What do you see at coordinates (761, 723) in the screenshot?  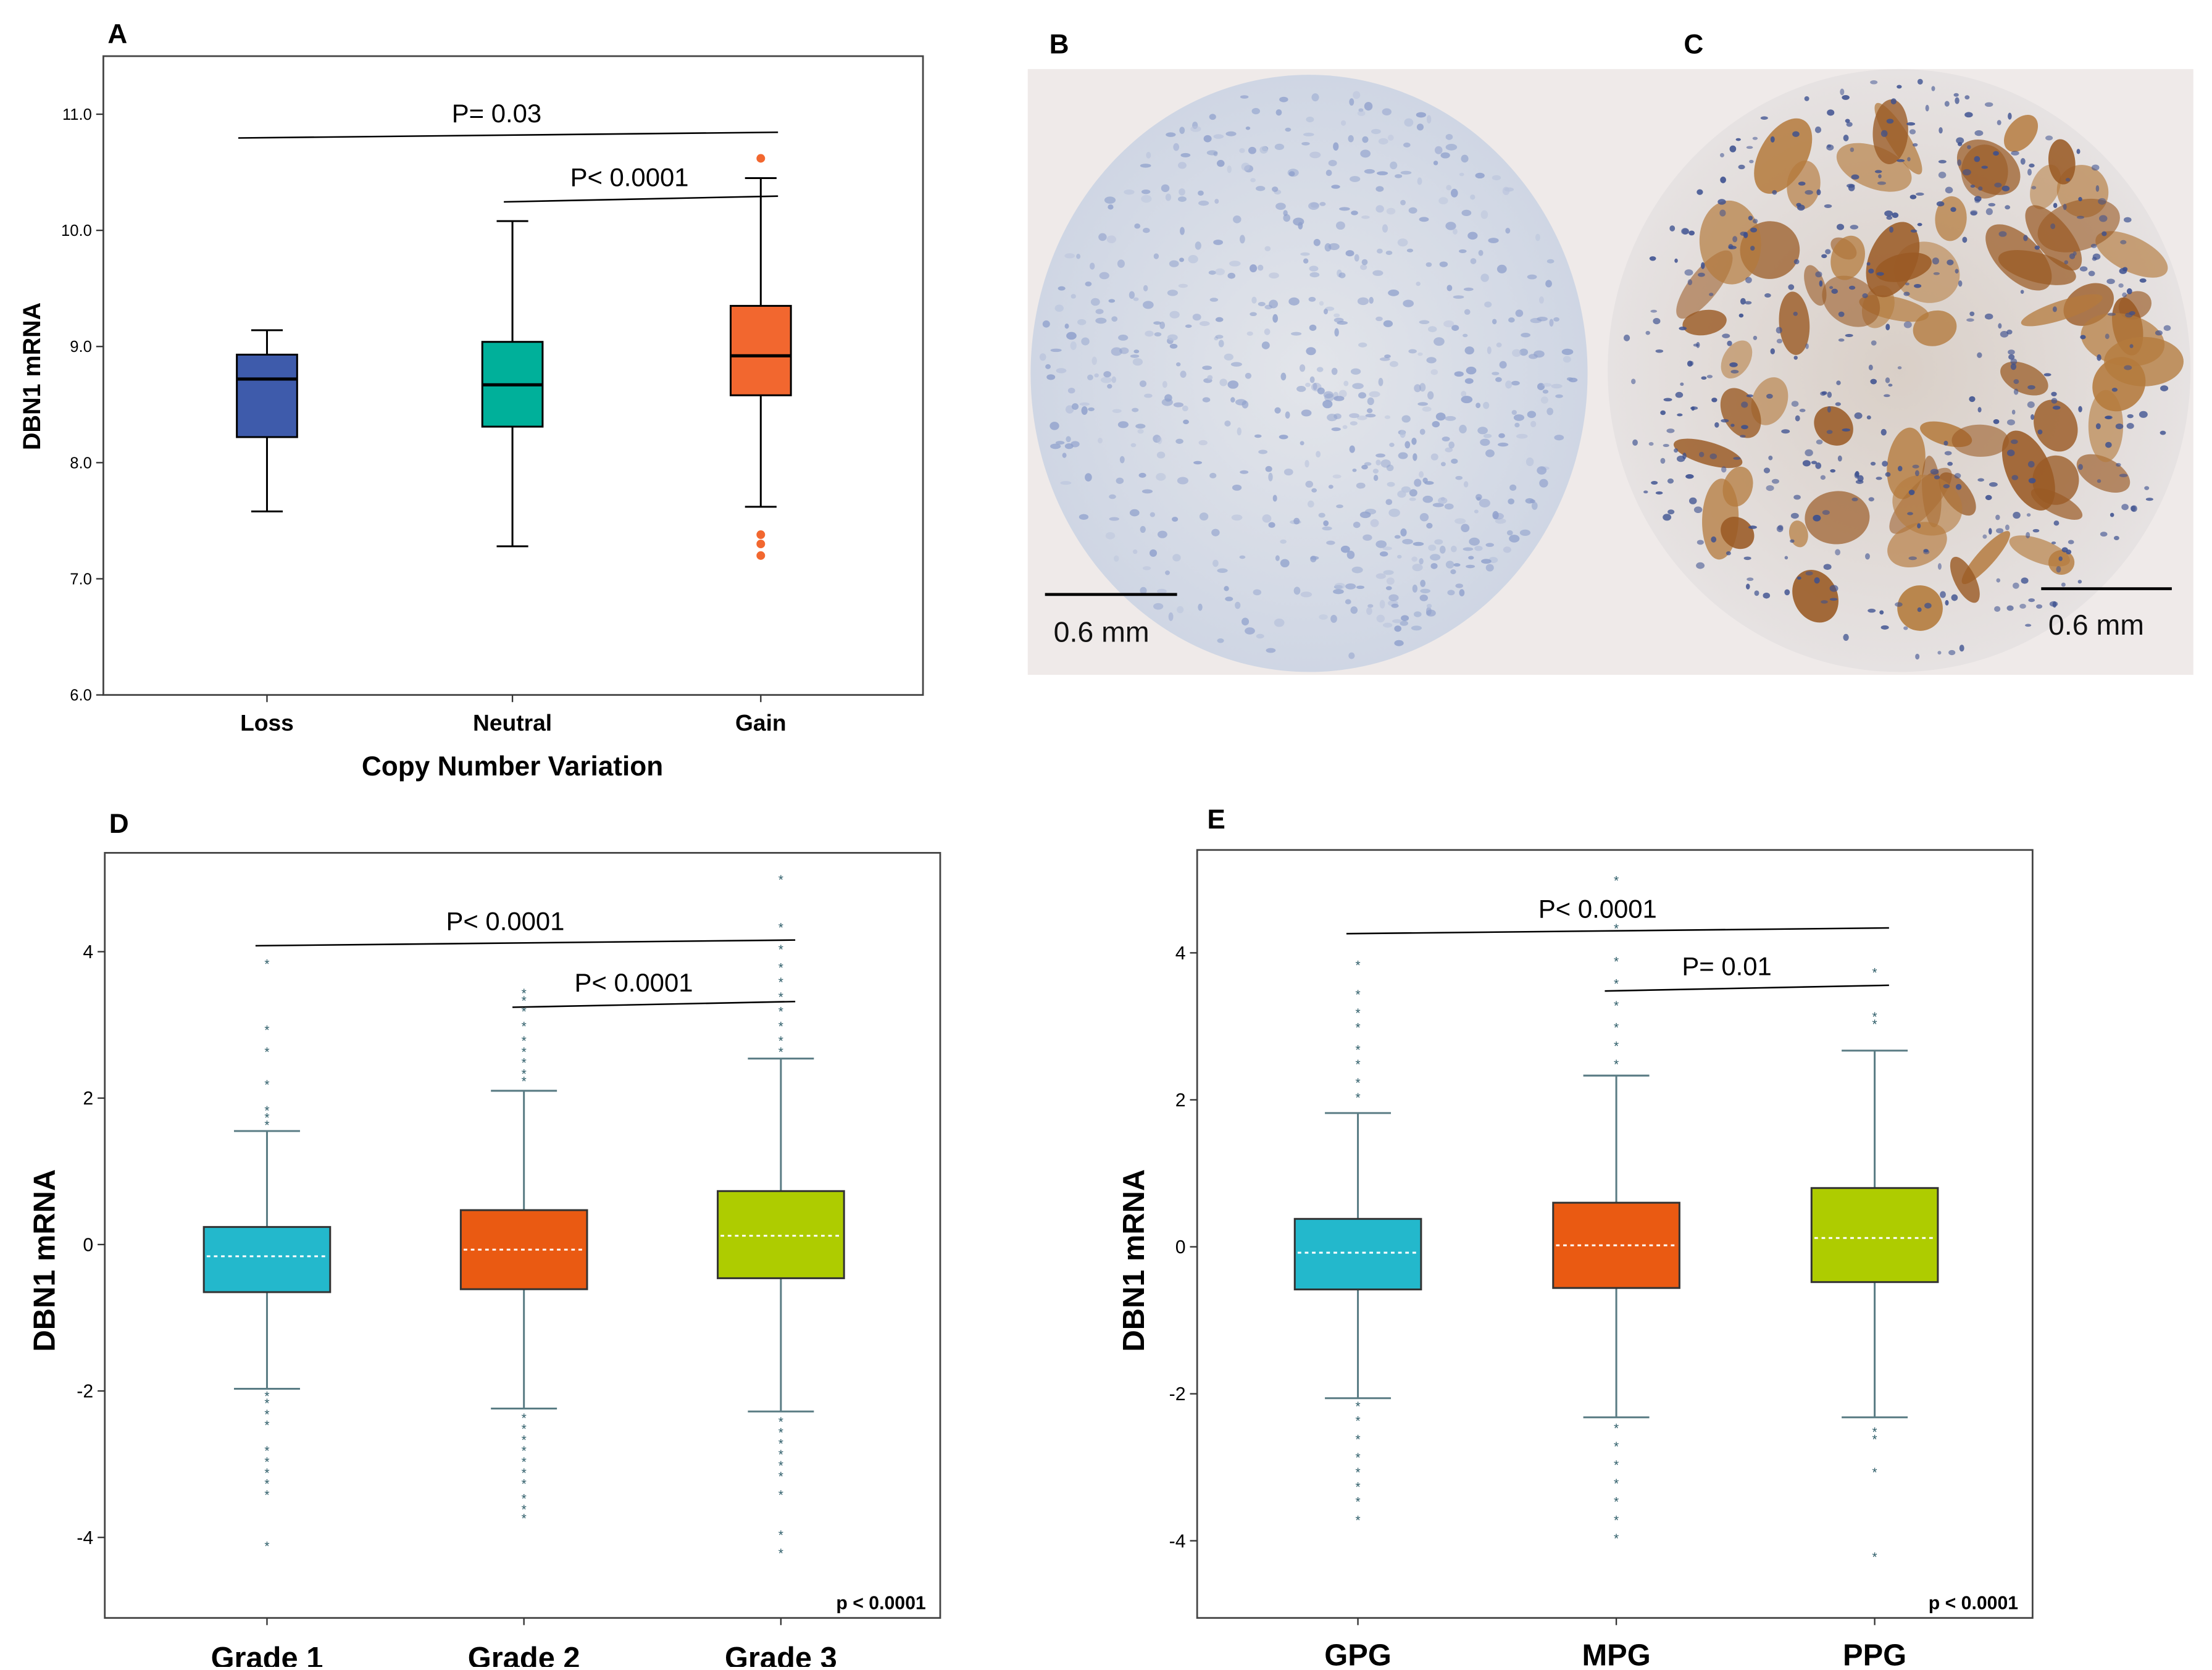 I see `x-category-label: Gain` at bounding box center [761, 723].